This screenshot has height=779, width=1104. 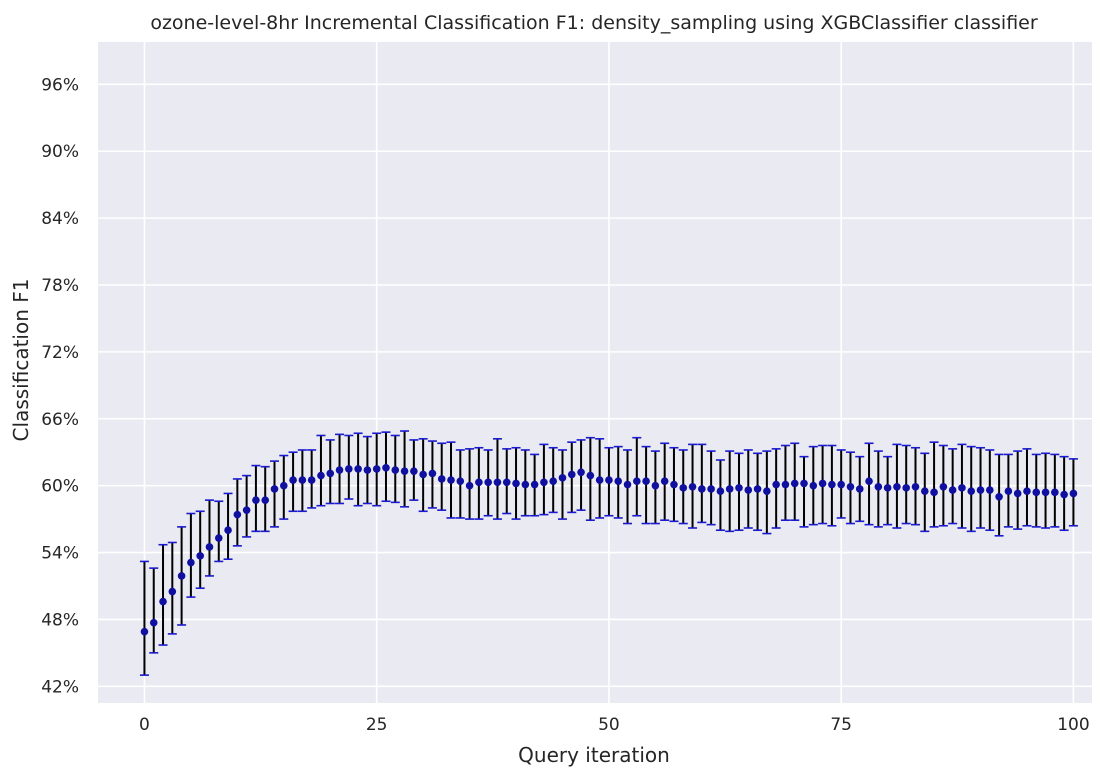 What do you see at coordinates (841, 725) in the screenshot?
I see `x-tick-label: 75` at bounding box center [841, 725].